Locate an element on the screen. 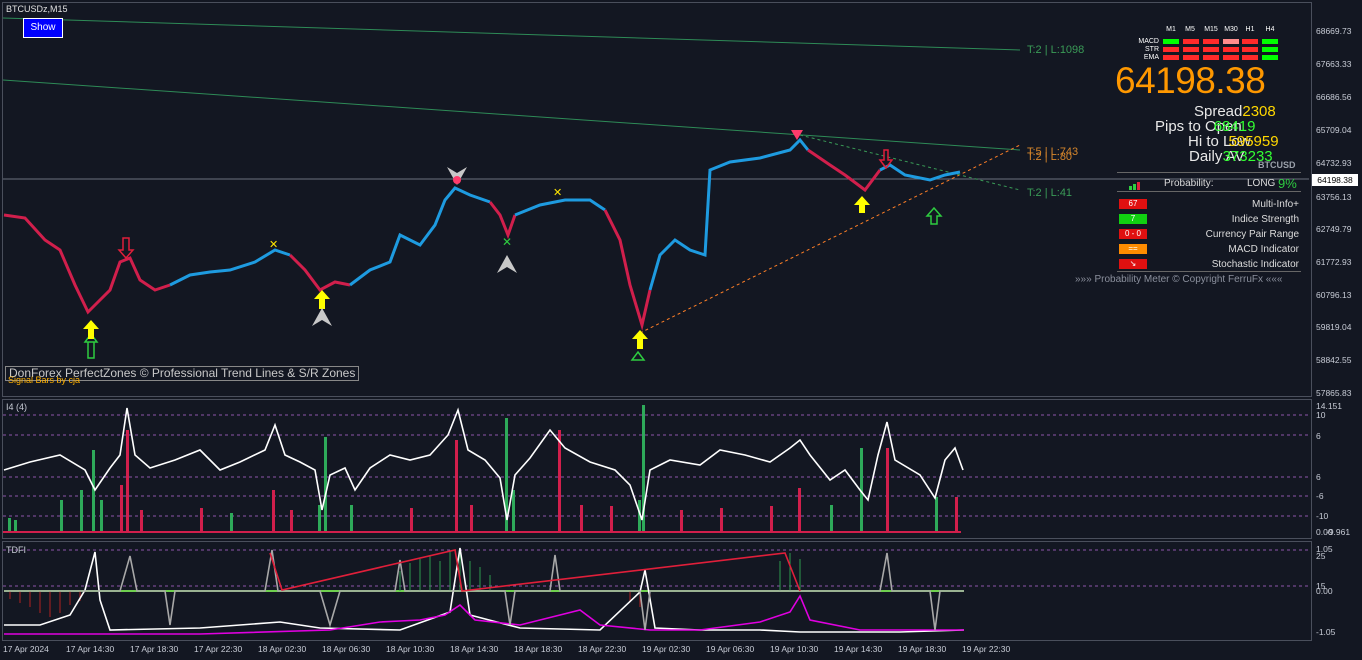 The width and height of the screenshot is (1362, 660). tdfi-line-red is located at coordinates (535, 570).